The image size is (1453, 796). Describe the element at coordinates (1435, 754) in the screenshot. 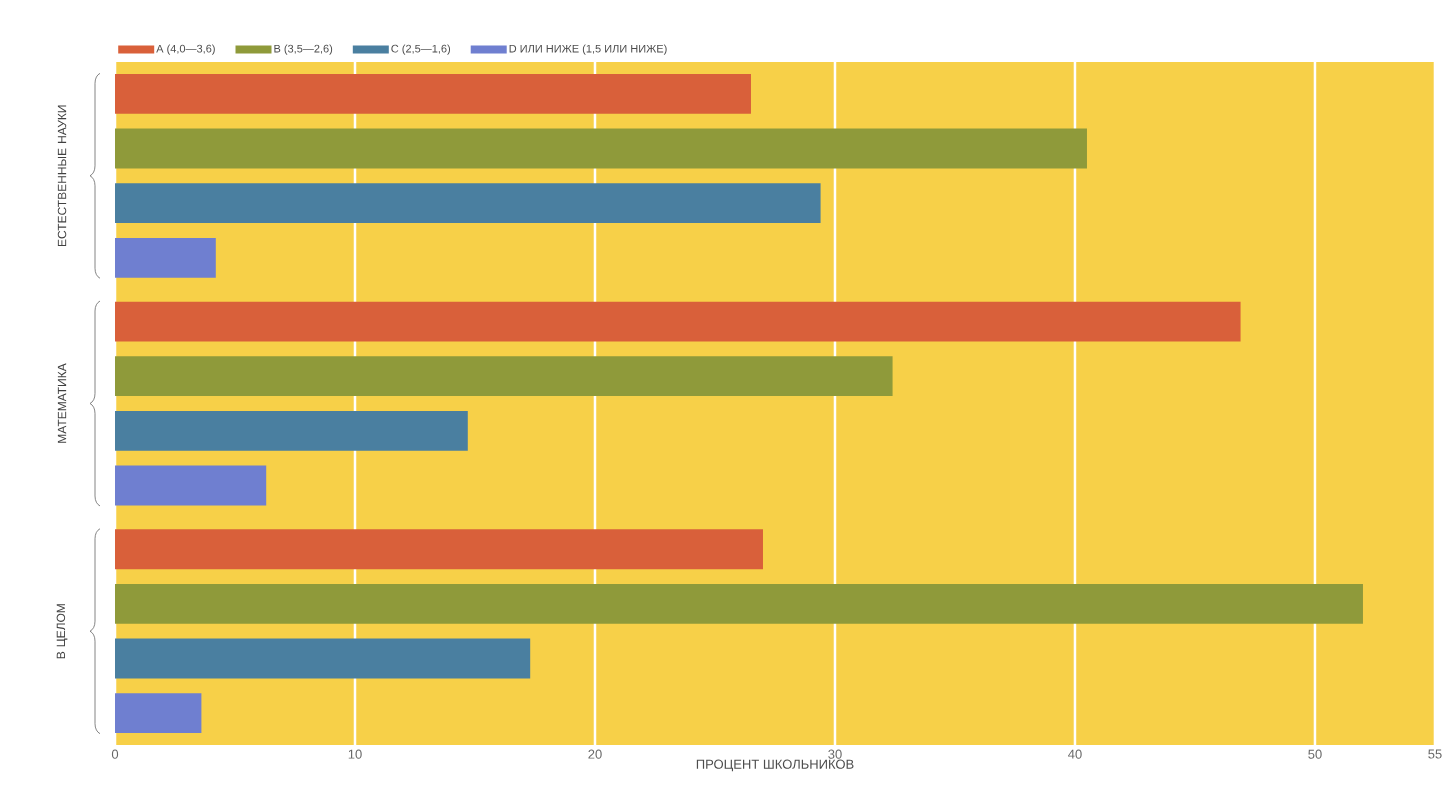

I see `x-tick-label: 55` at that location.